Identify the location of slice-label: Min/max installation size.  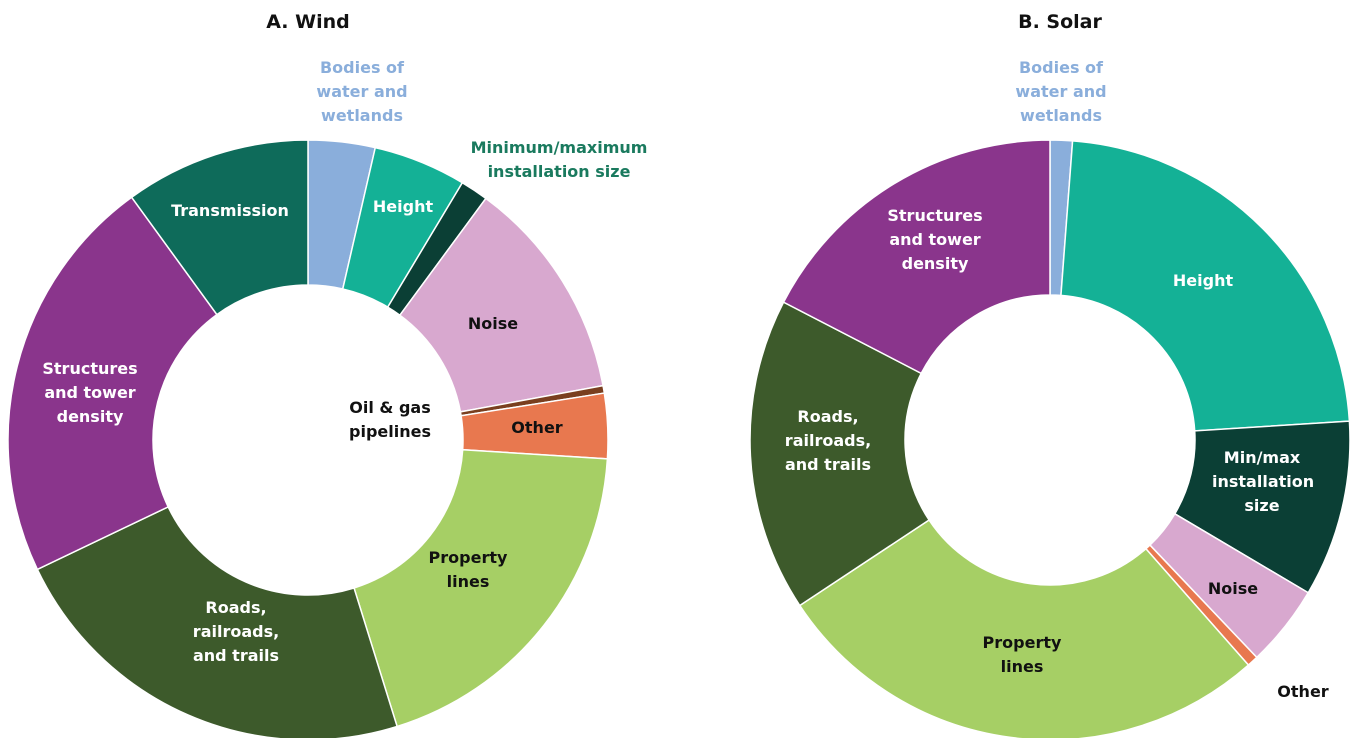
(1263, 481).